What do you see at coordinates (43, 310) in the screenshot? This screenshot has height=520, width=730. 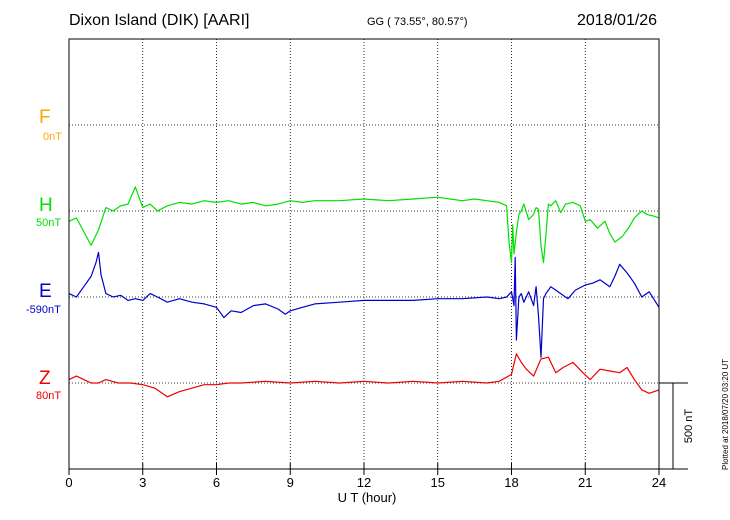 I see `component-e-offset: -590nT` at bounding box center [43, 310].